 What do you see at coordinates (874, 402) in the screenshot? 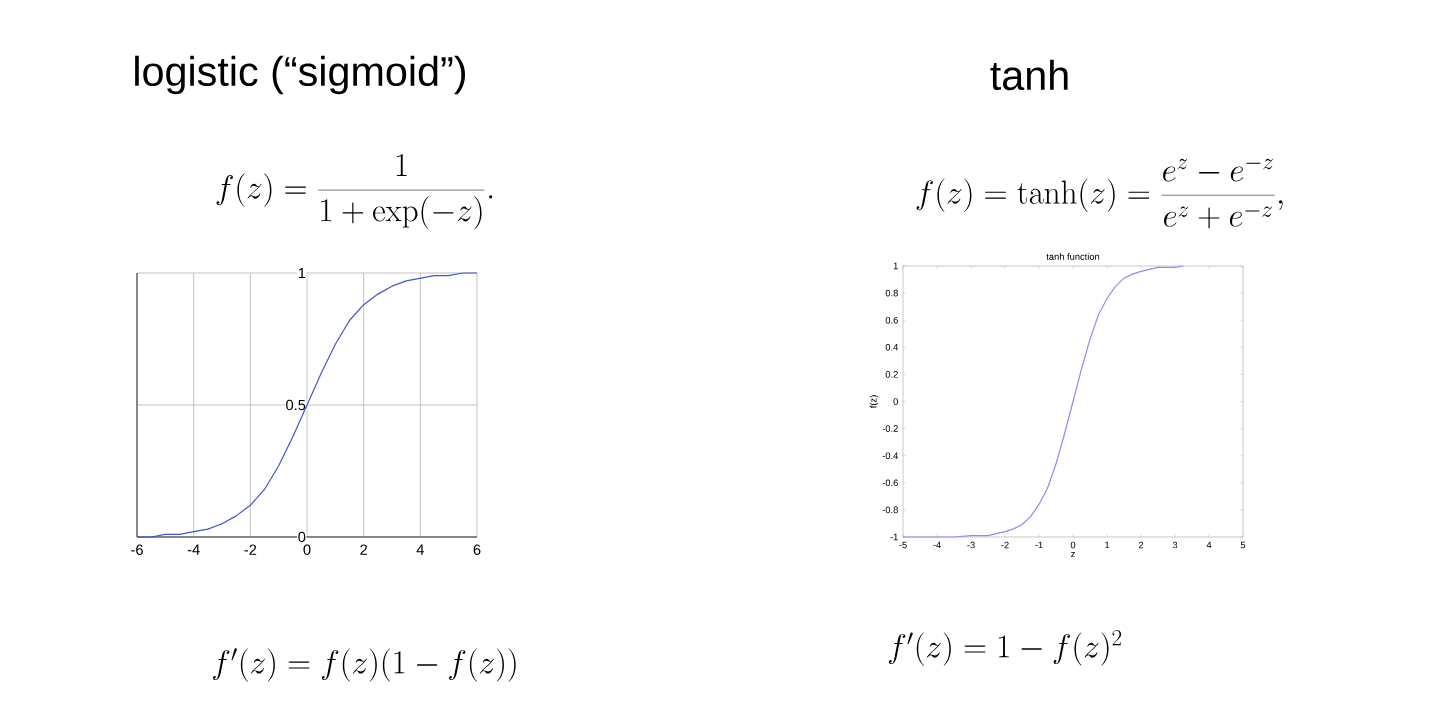
I see `y-axis-title: f(z)` at bounding box center [874, 402].